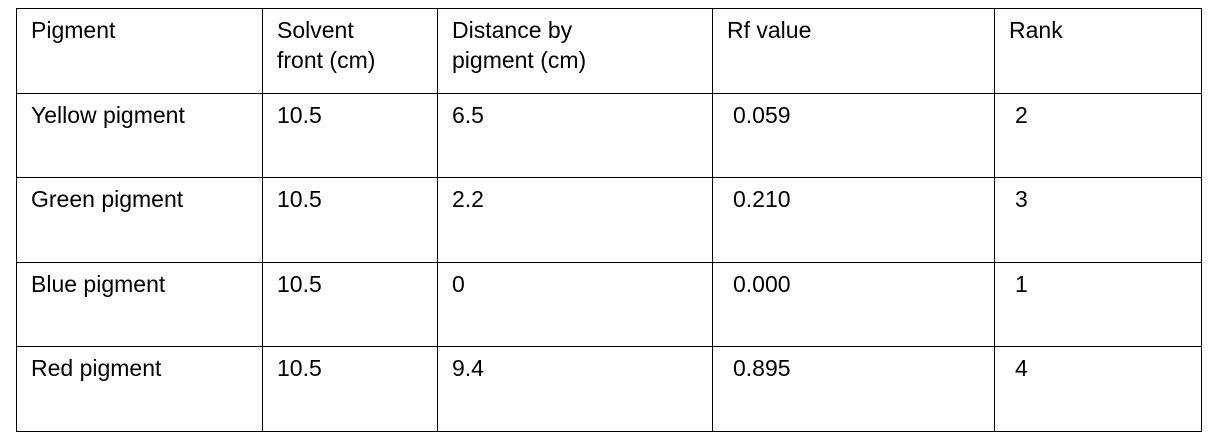 The height and width of the screenshot is (436, 1208). I want to click on cell-text: 0.895, so click(762, 368).